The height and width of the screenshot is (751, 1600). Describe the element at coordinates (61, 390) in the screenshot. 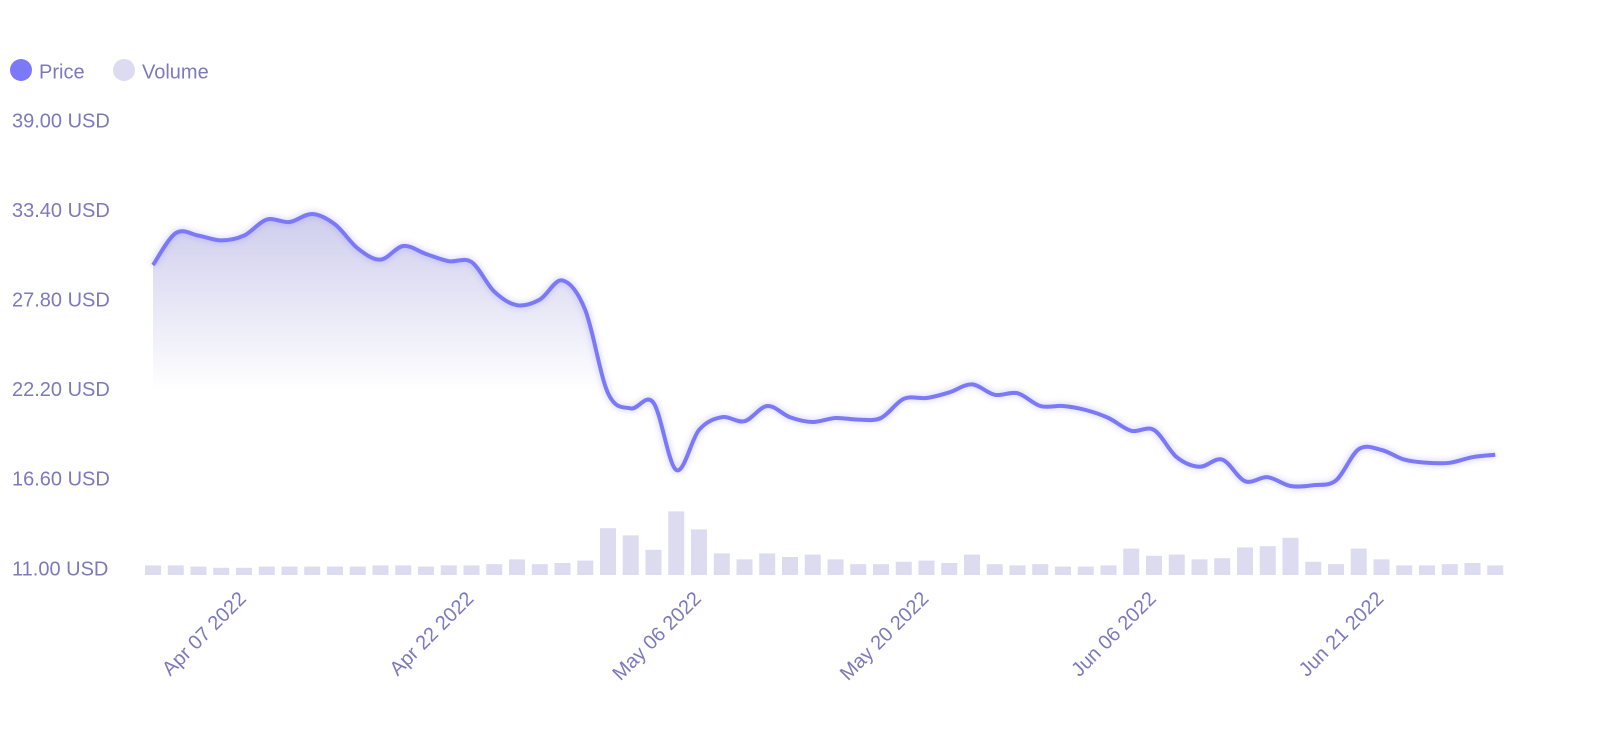

I see `y-tick-label: 22.20 USD` at that location.